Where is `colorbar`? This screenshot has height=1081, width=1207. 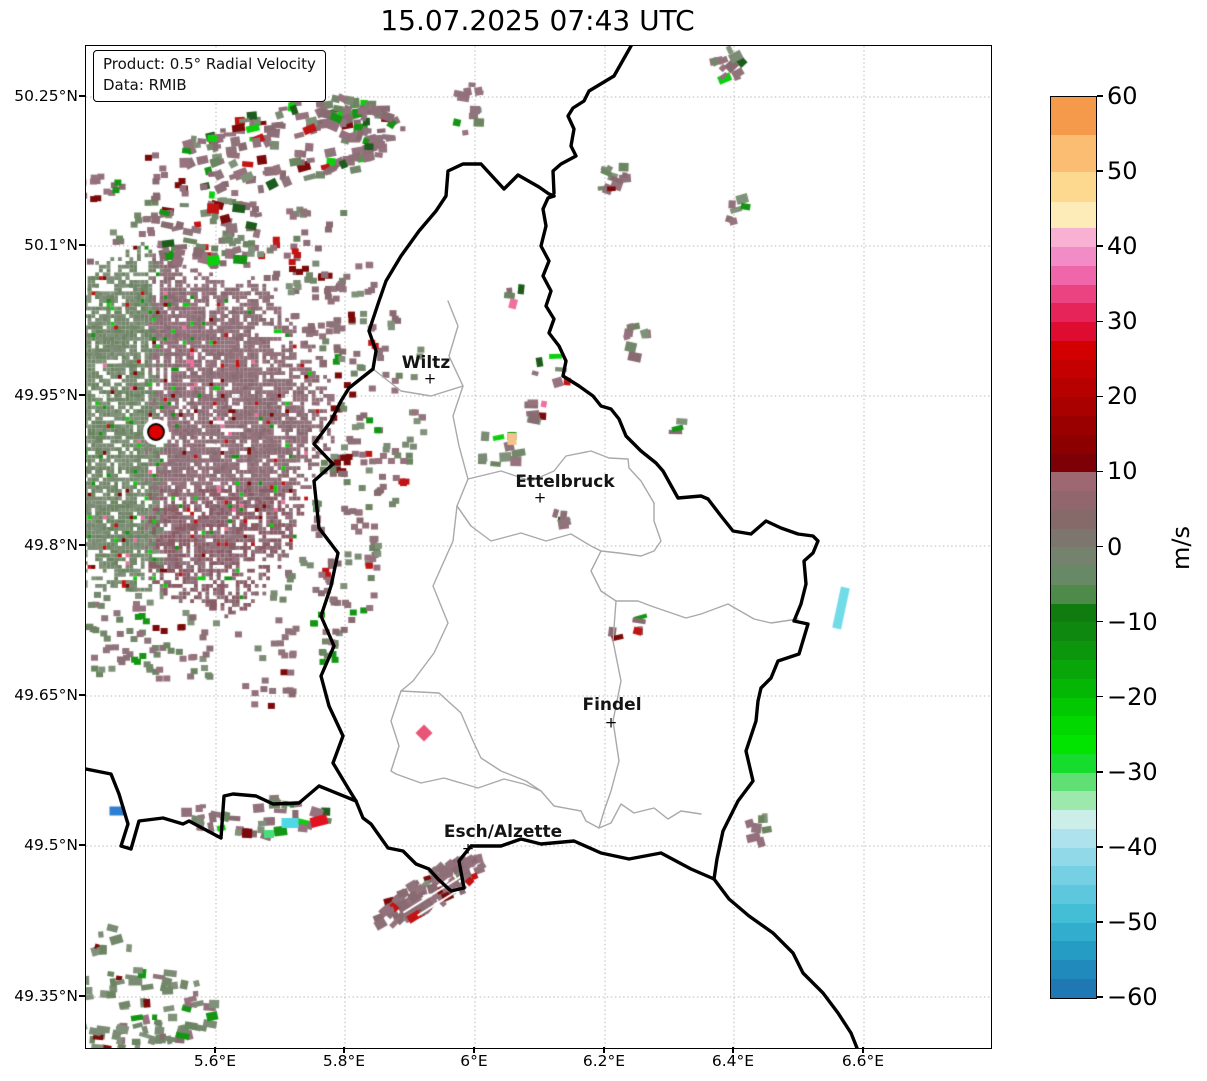 colorbar is located at coordinates (1073, 547).